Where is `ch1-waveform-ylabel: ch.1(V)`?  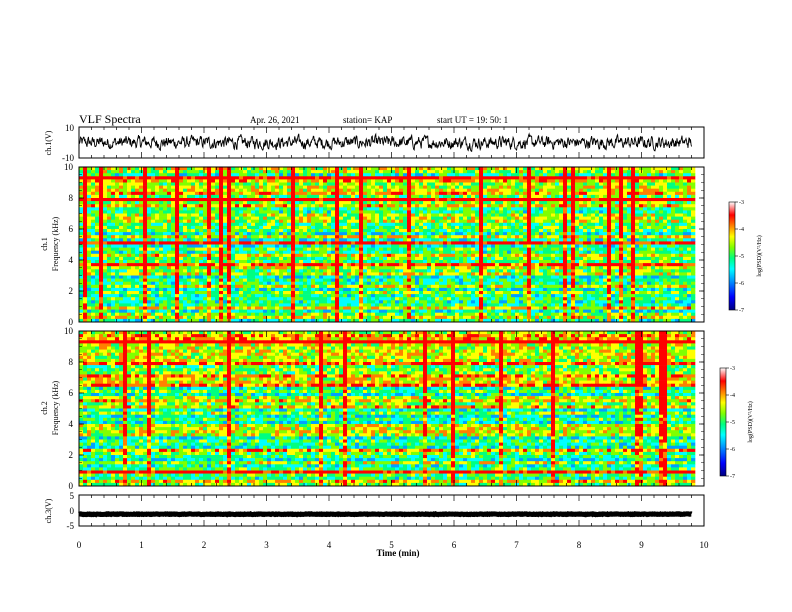 ch1-waveform-ylabel: ch.1(V) is located at coordinates (48, 142).